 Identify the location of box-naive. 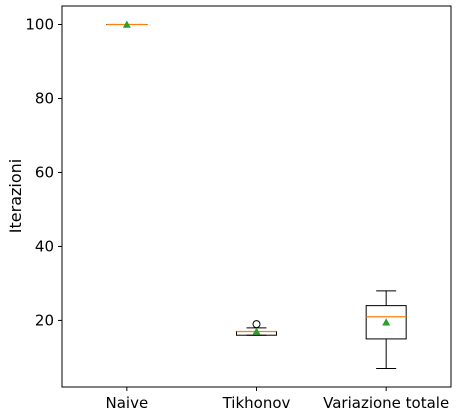
(127, 24).